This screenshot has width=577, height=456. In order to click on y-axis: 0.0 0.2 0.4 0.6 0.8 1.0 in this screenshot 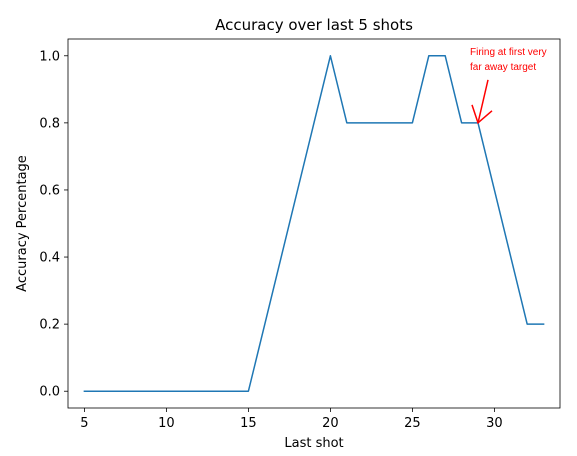, I will do `click(53, 224)`.